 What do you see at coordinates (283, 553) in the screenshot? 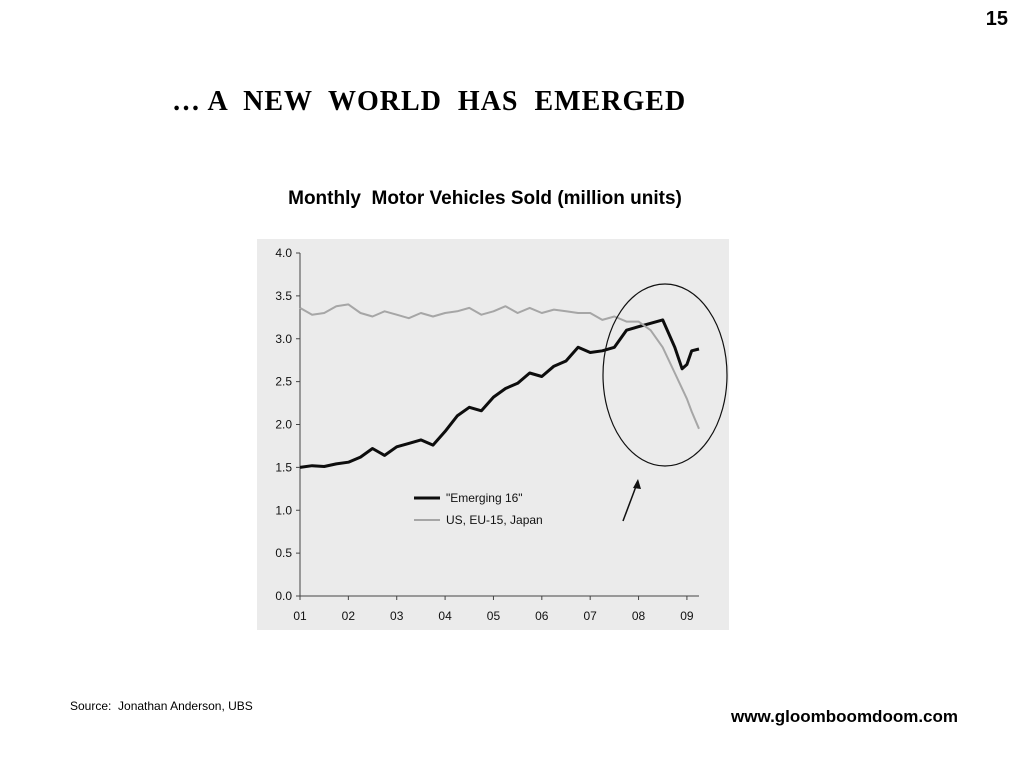
I see `y-tick-label: 0.5` at bounding box center [283, 553].